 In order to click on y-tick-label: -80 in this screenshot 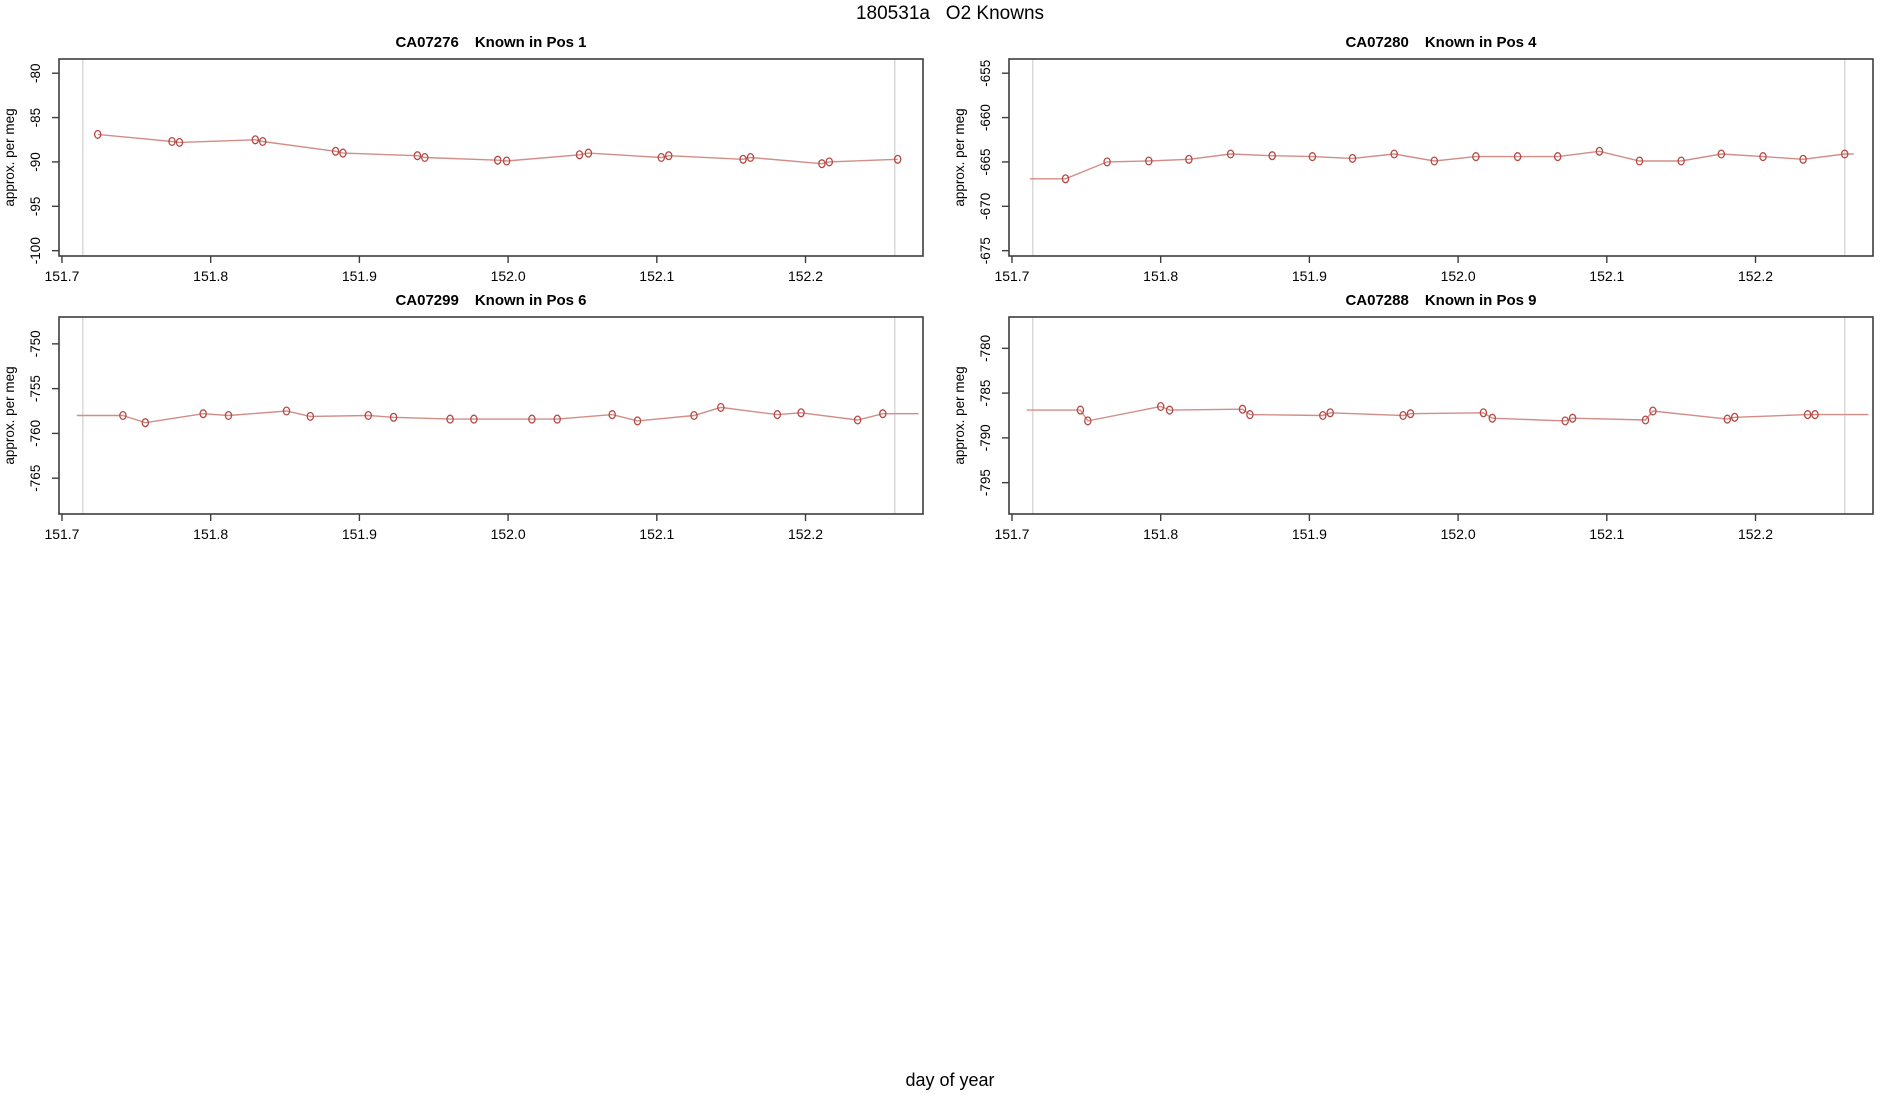, I will do `click(35, 73)`.